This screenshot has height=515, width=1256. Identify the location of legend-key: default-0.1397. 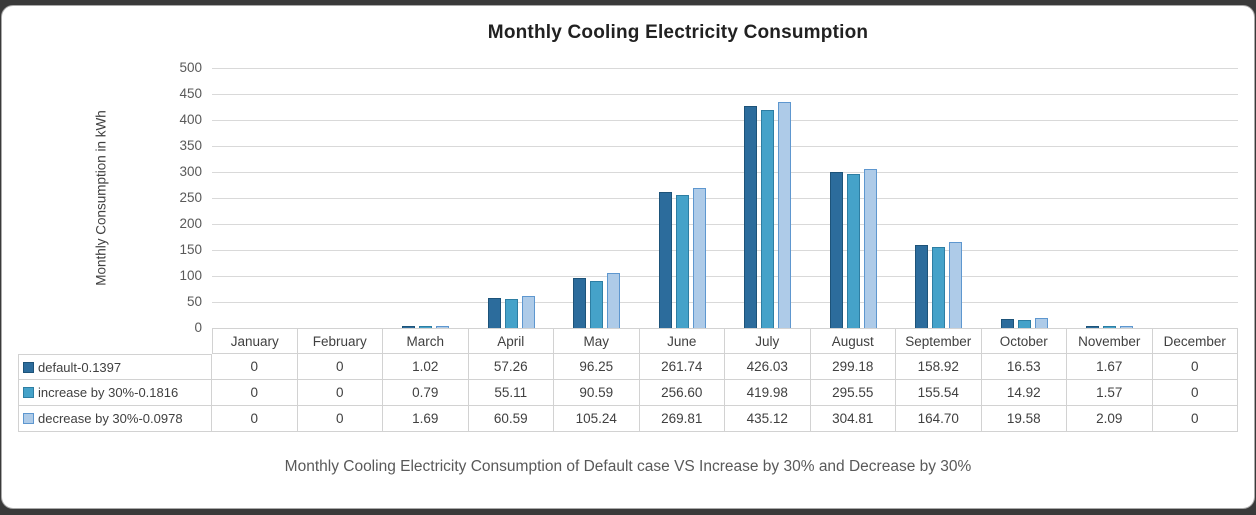
(115, 367).